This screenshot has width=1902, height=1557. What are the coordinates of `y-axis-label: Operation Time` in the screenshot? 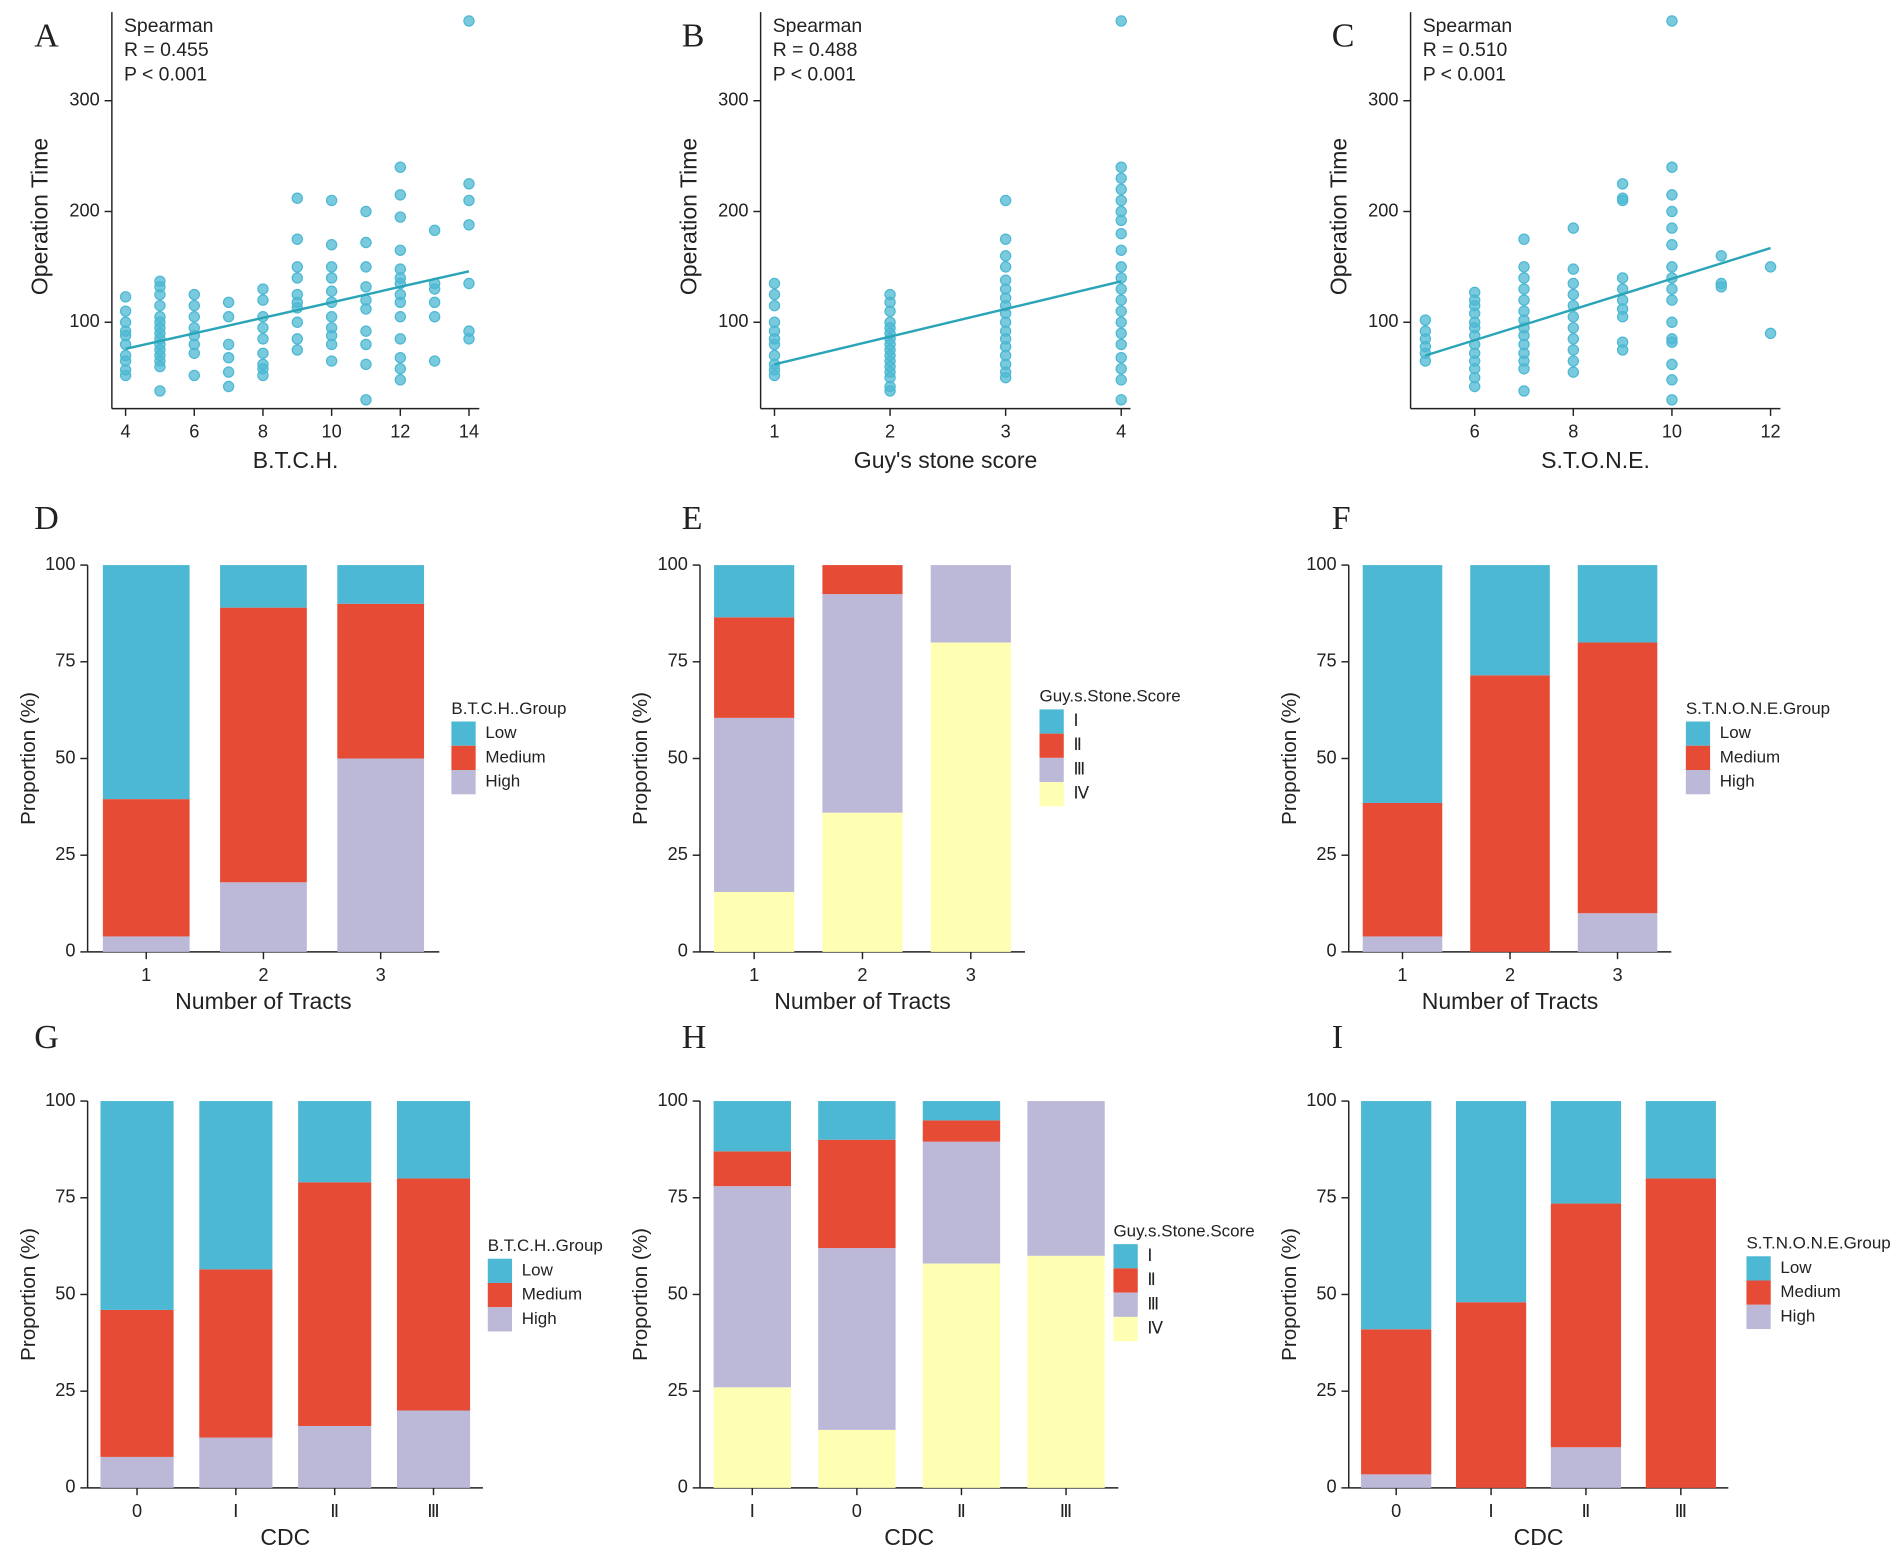 It's located at (688, 216).